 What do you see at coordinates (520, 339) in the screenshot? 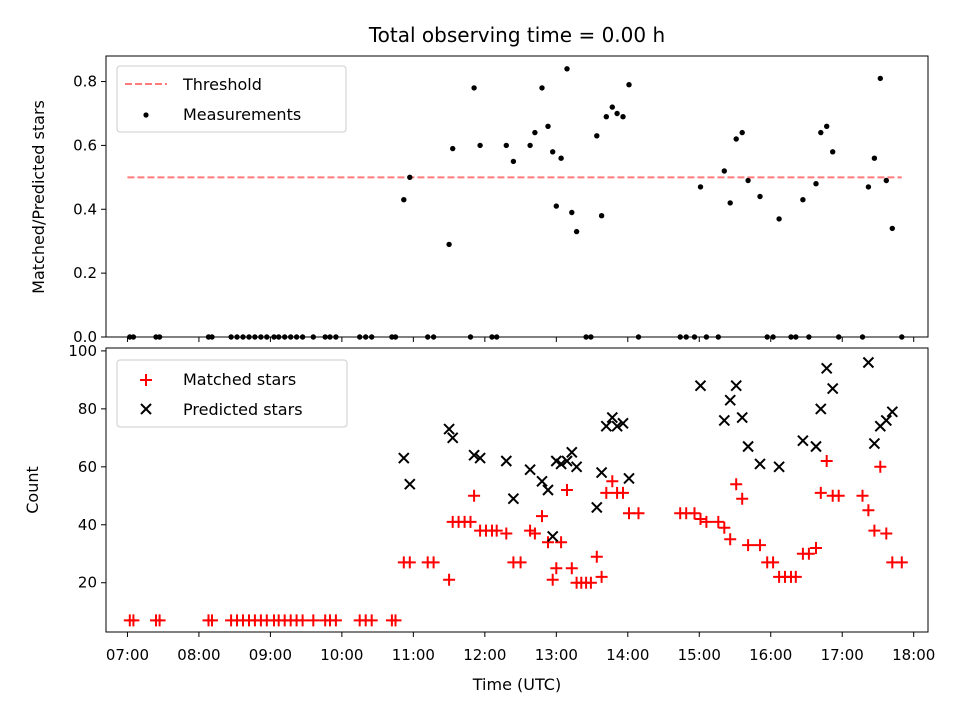
I see `top-x-ticks` at bounding box center [520, 339].